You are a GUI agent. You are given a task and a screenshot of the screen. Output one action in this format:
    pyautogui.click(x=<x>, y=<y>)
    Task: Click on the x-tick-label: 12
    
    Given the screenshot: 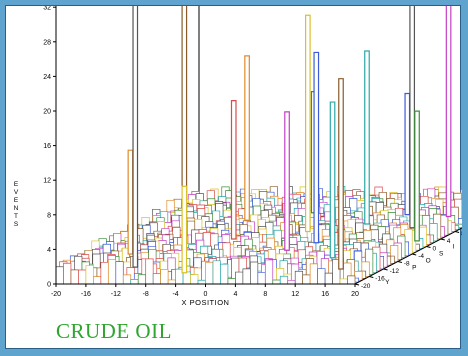 What is the action you would take?
    pyautogui.click(x=295, y=294)
    